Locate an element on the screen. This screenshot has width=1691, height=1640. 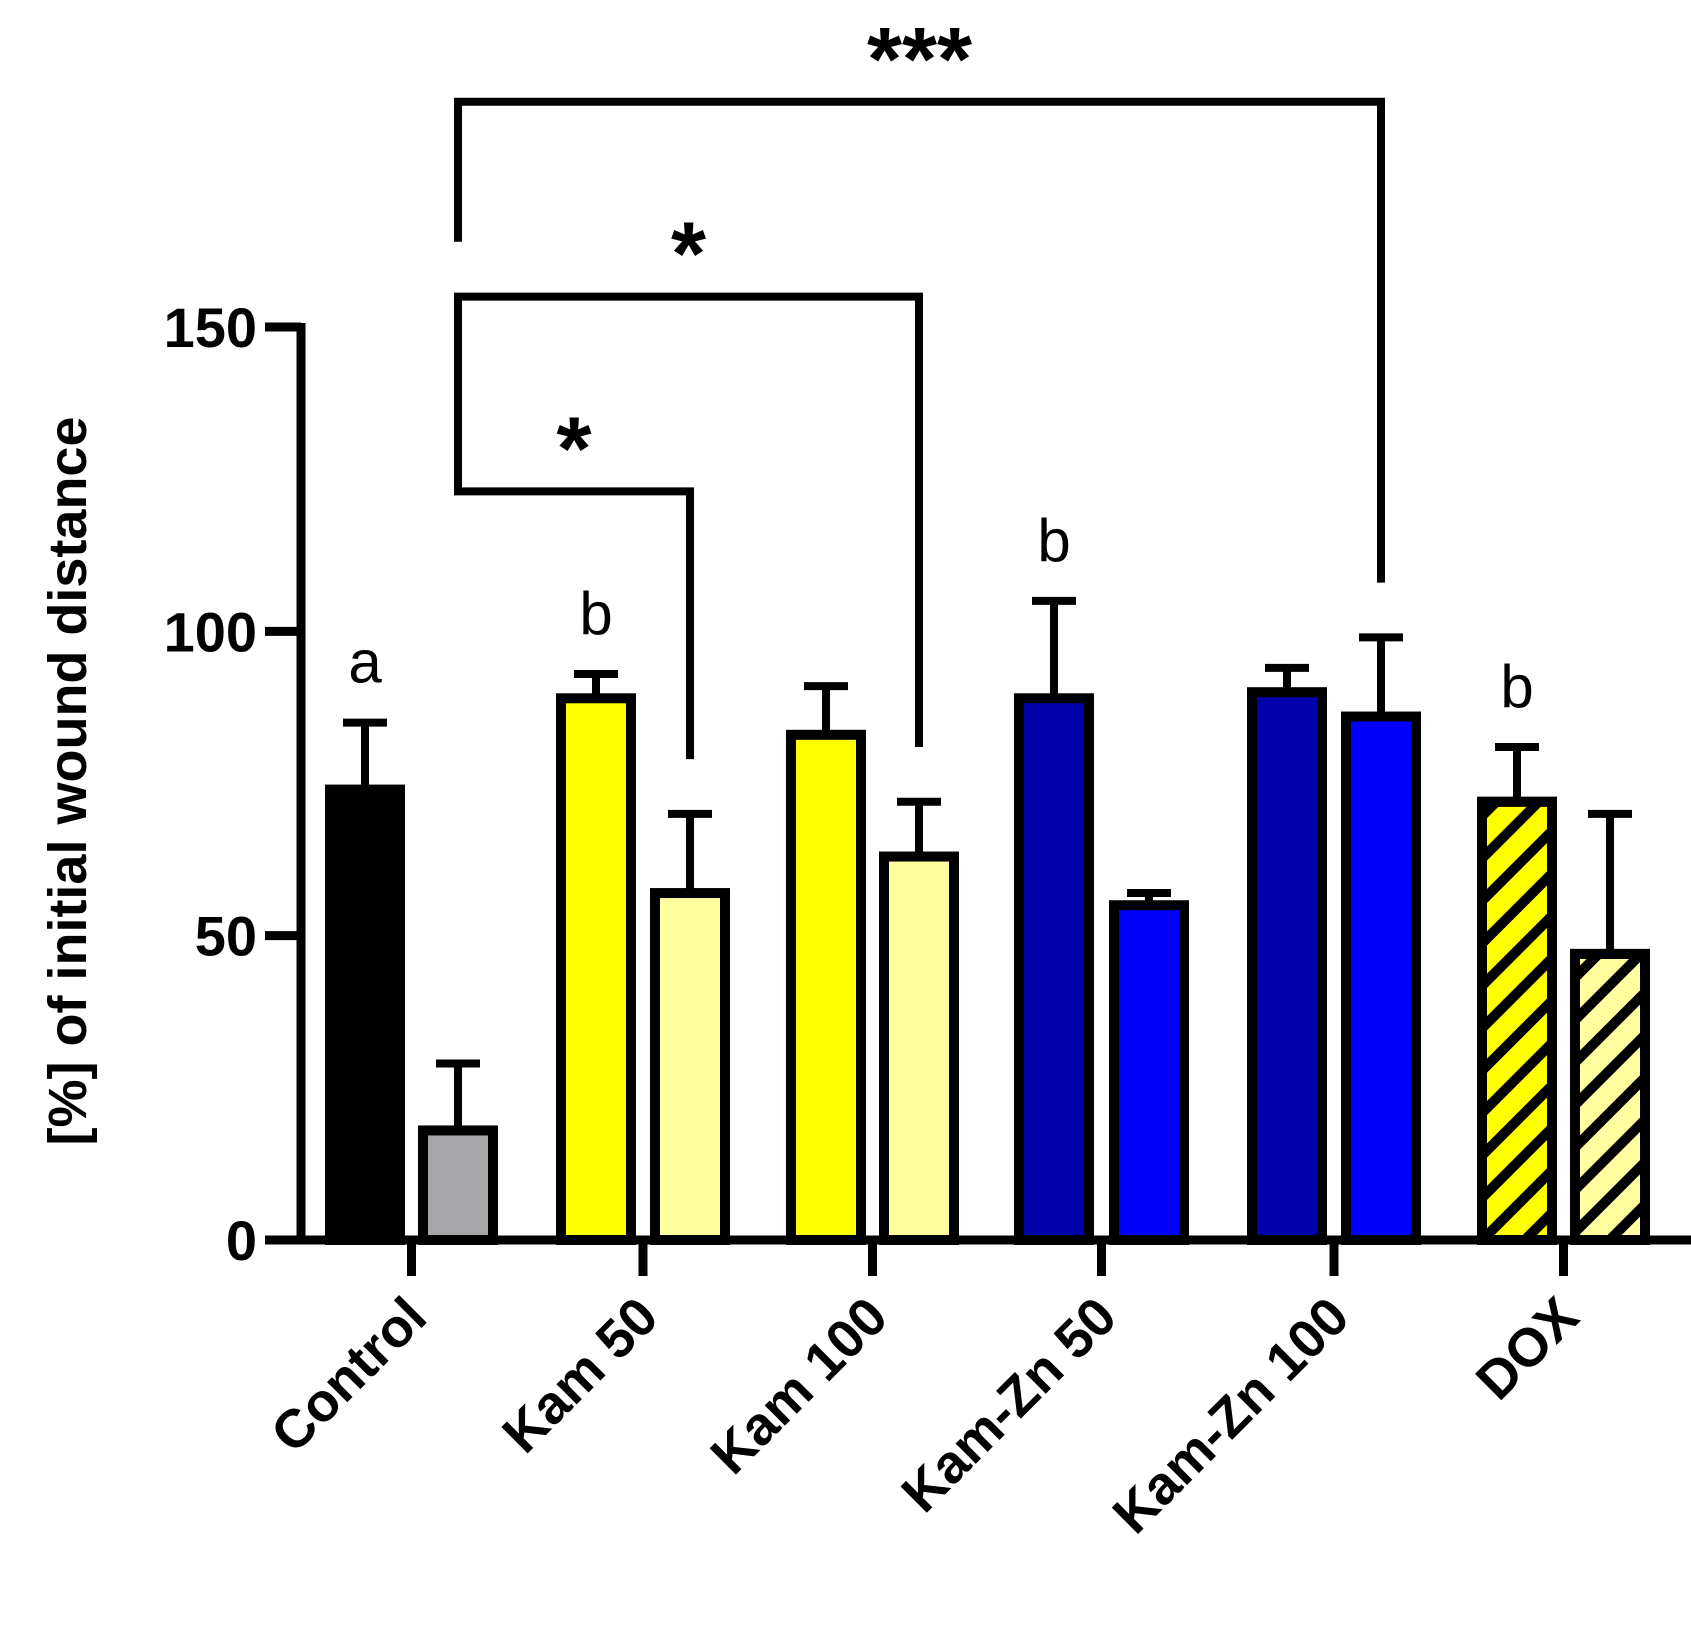
x-tick-label-4: Kam-Zn 50 is located at coordinates (1009, 1405).